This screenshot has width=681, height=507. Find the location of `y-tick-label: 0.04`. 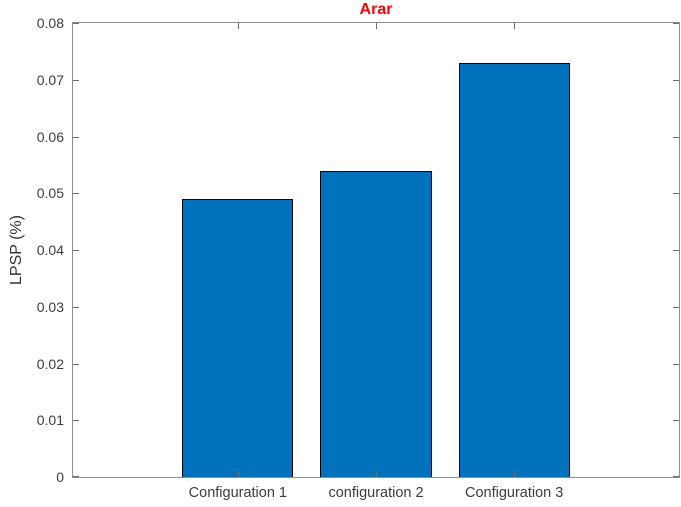

y-tick-label: 0.04 is located at coordinates (50, 250).